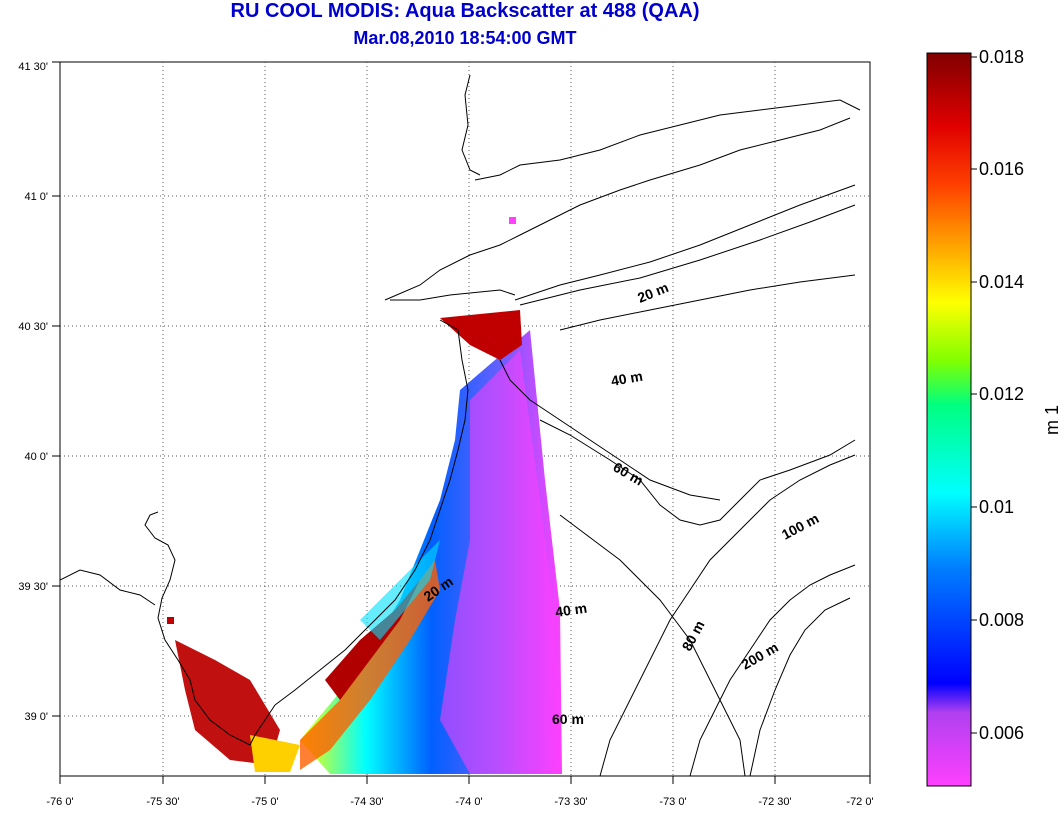  Describe the element at coordinates (1001, 57) in the screenshot. I see `colorbar-tick: 0.018` at that location.